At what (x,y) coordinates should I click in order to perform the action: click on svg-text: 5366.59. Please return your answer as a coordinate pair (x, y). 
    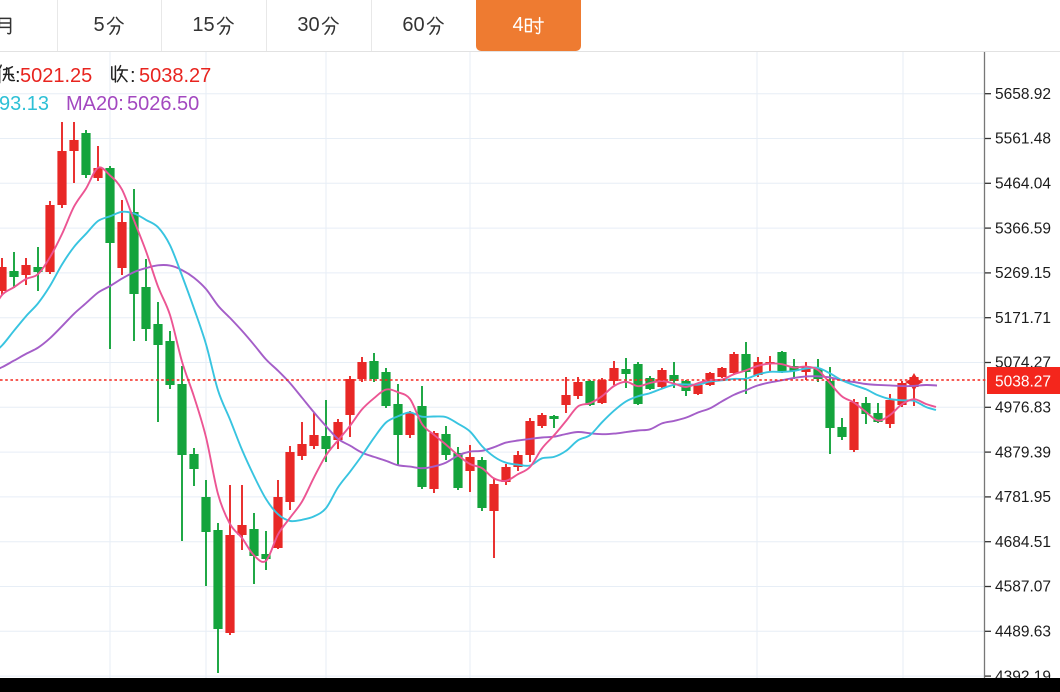
    Looking at the image, I should click on (1023, 228).